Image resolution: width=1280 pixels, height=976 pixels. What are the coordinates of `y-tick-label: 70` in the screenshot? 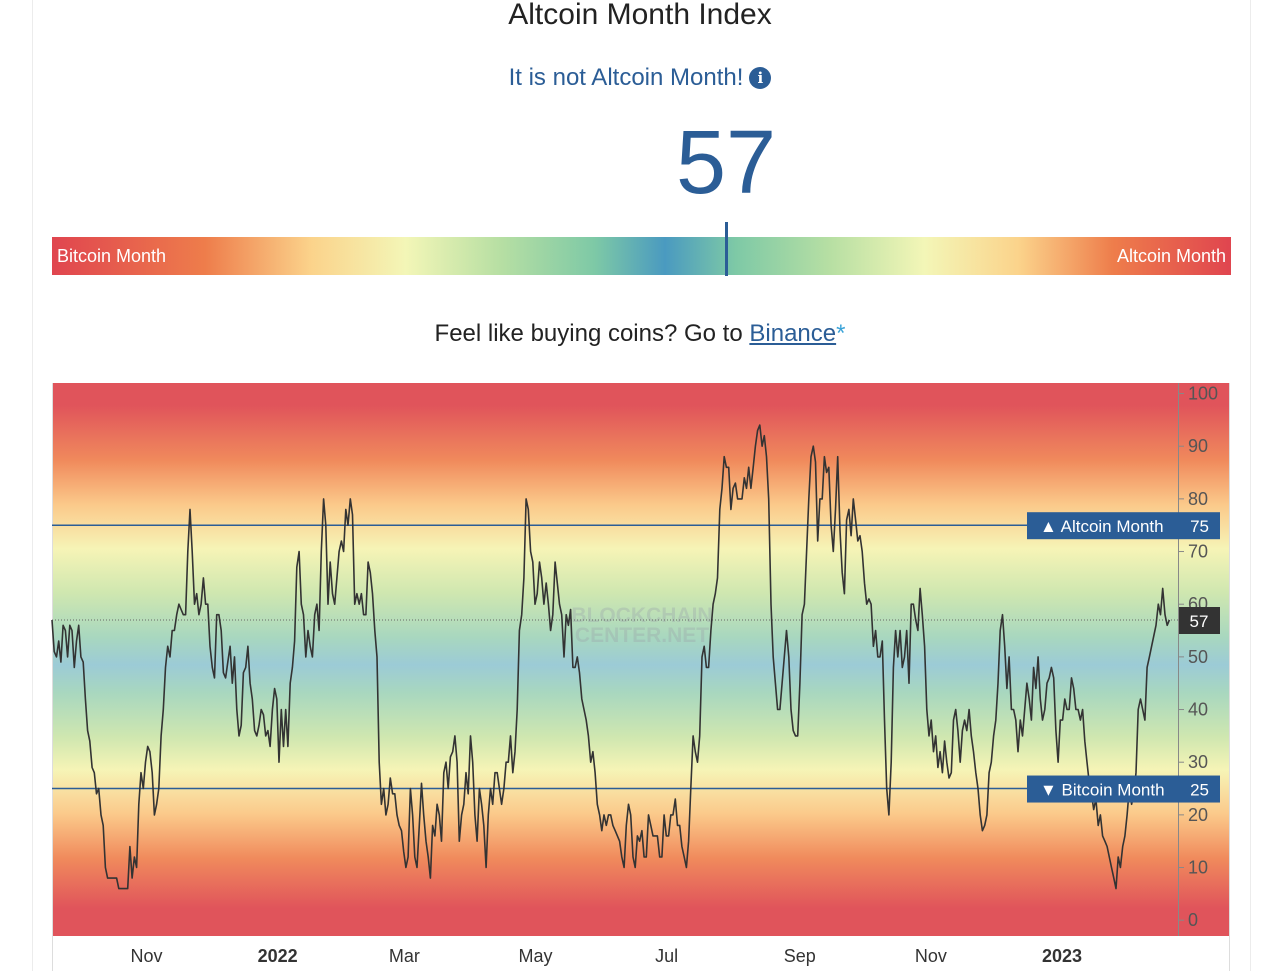 It's located at (1198, 552).